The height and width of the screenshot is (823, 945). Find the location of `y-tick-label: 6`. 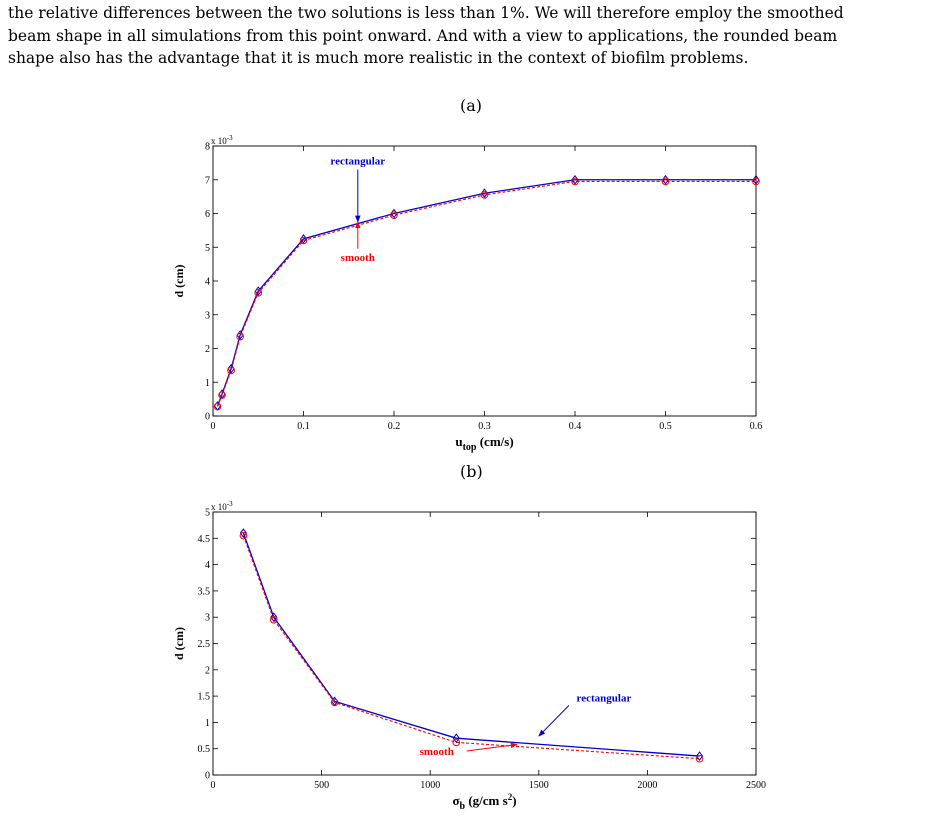

y-tick-label: 6 is located at coordinates (207, 214).